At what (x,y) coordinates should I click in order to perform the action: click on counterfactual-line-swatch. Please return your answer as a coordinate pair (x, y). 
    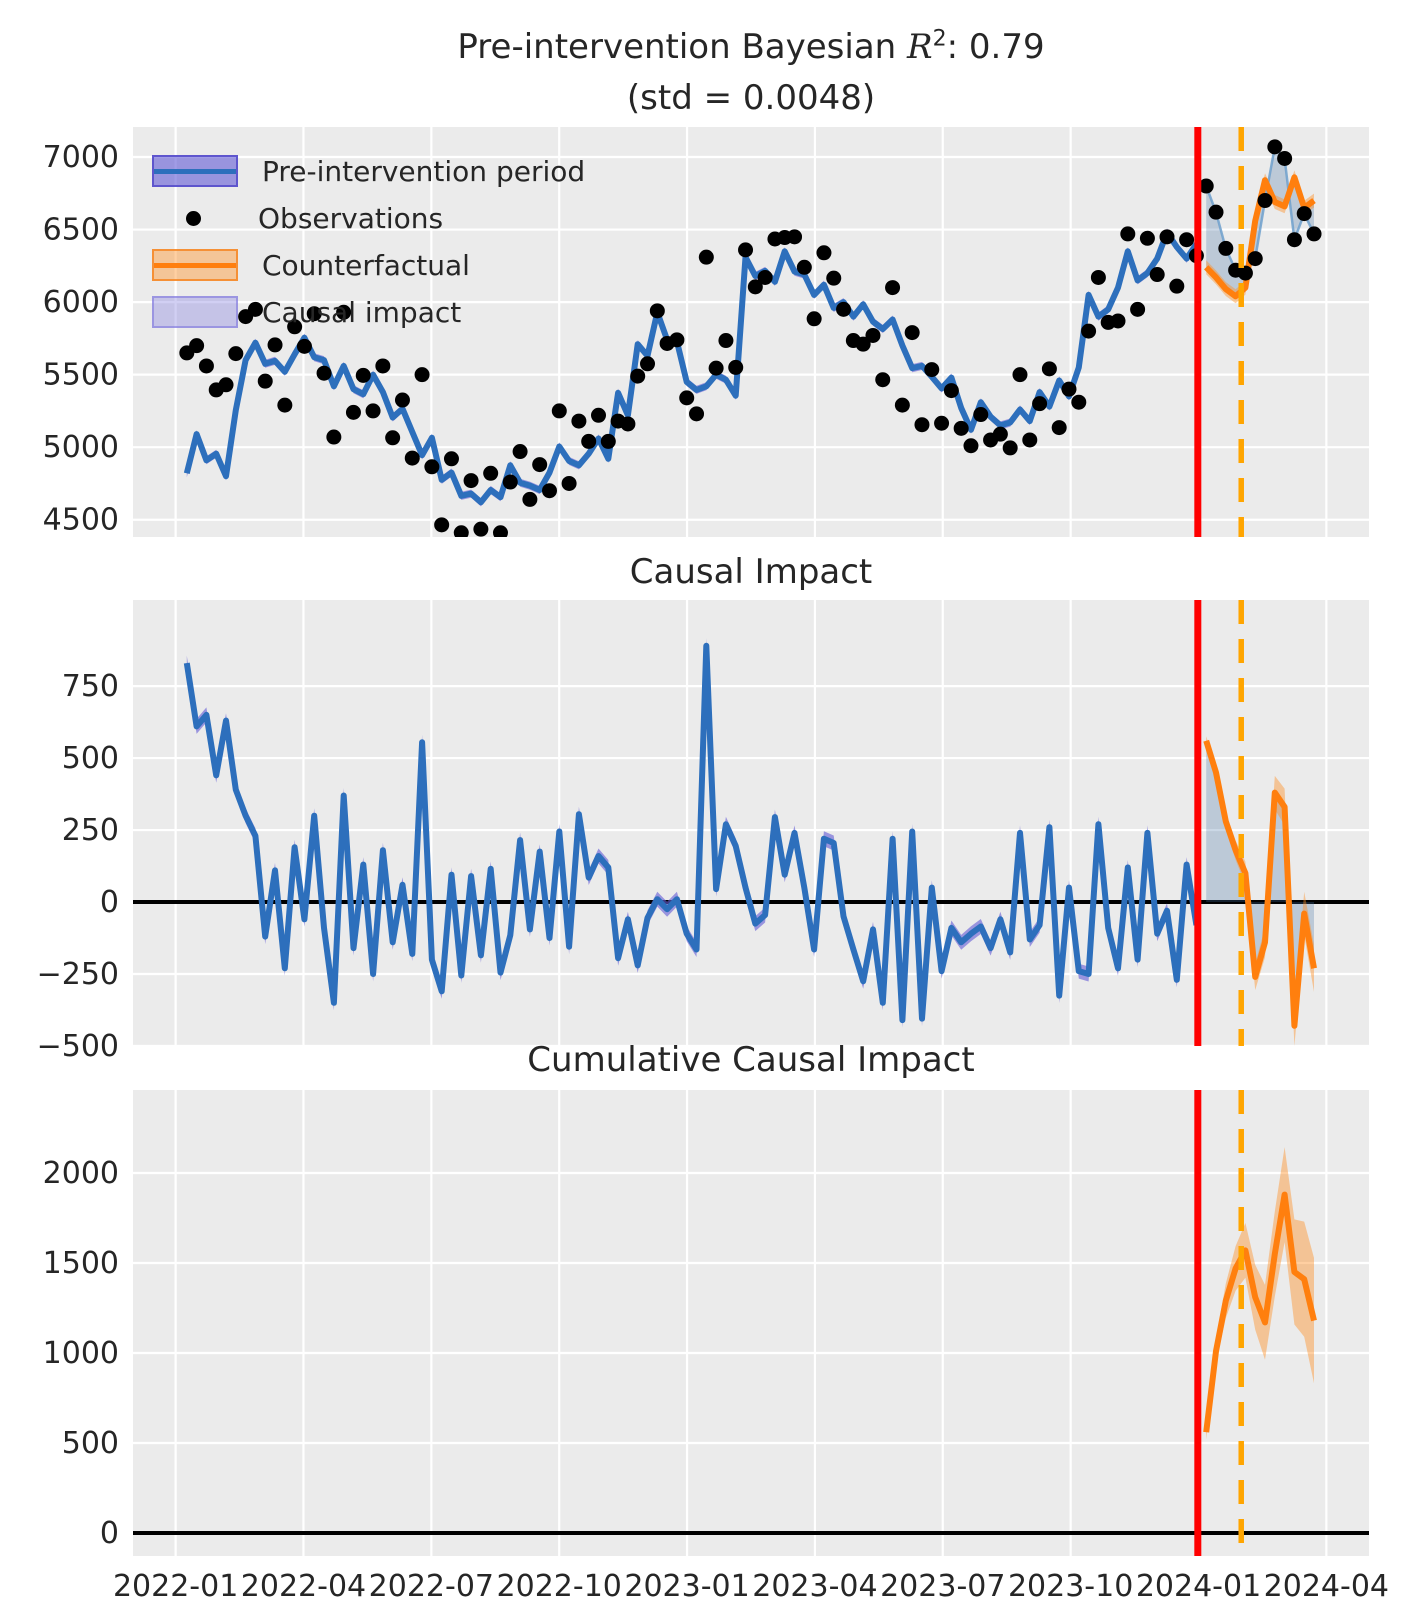
    Looking at the image, I should click on (195, 265).